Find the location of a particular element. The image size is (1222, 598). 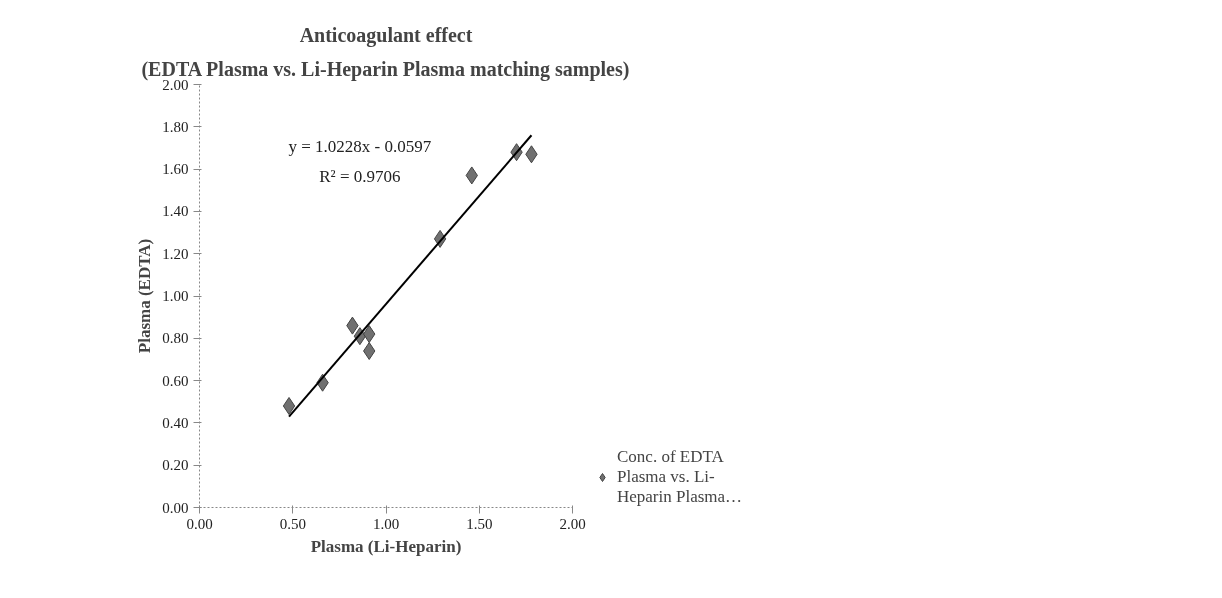

x-tick-label: 1.00 is located at coordinates (386, 523).